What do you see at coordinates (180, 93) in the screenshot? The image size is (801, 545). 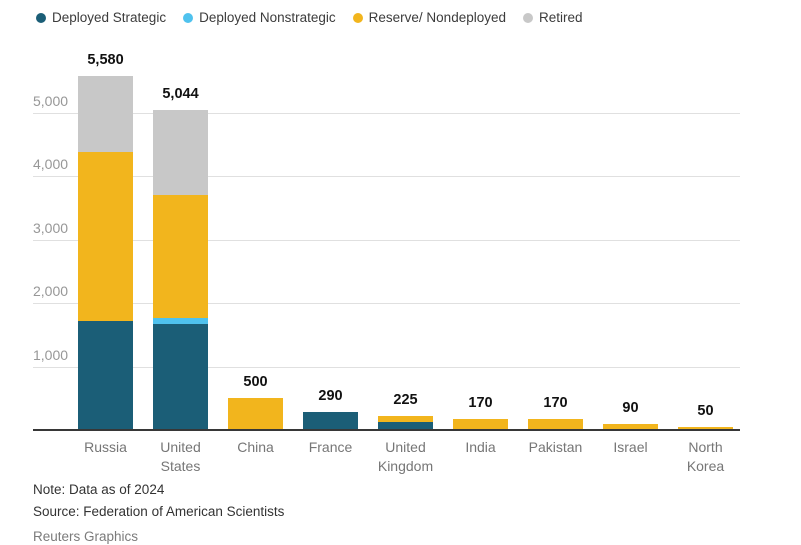 I see `bar-total-label: 5,044` at bounding box center [180, 93].